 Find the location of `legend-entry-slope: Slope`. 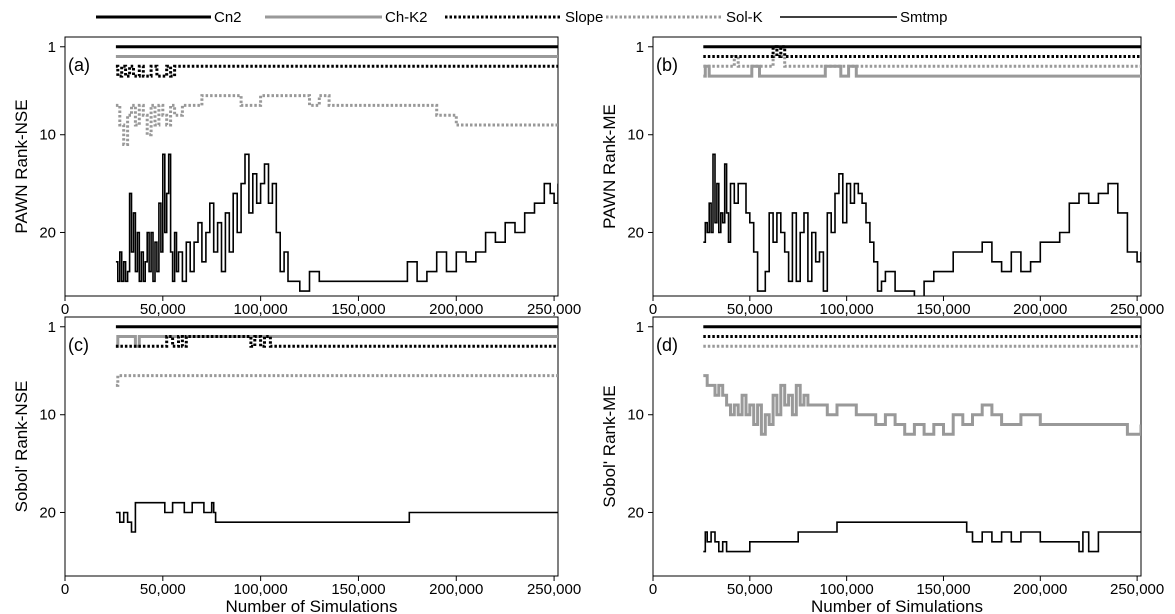

legend-entry-slope: Slope is located at coordinates (524, 17).